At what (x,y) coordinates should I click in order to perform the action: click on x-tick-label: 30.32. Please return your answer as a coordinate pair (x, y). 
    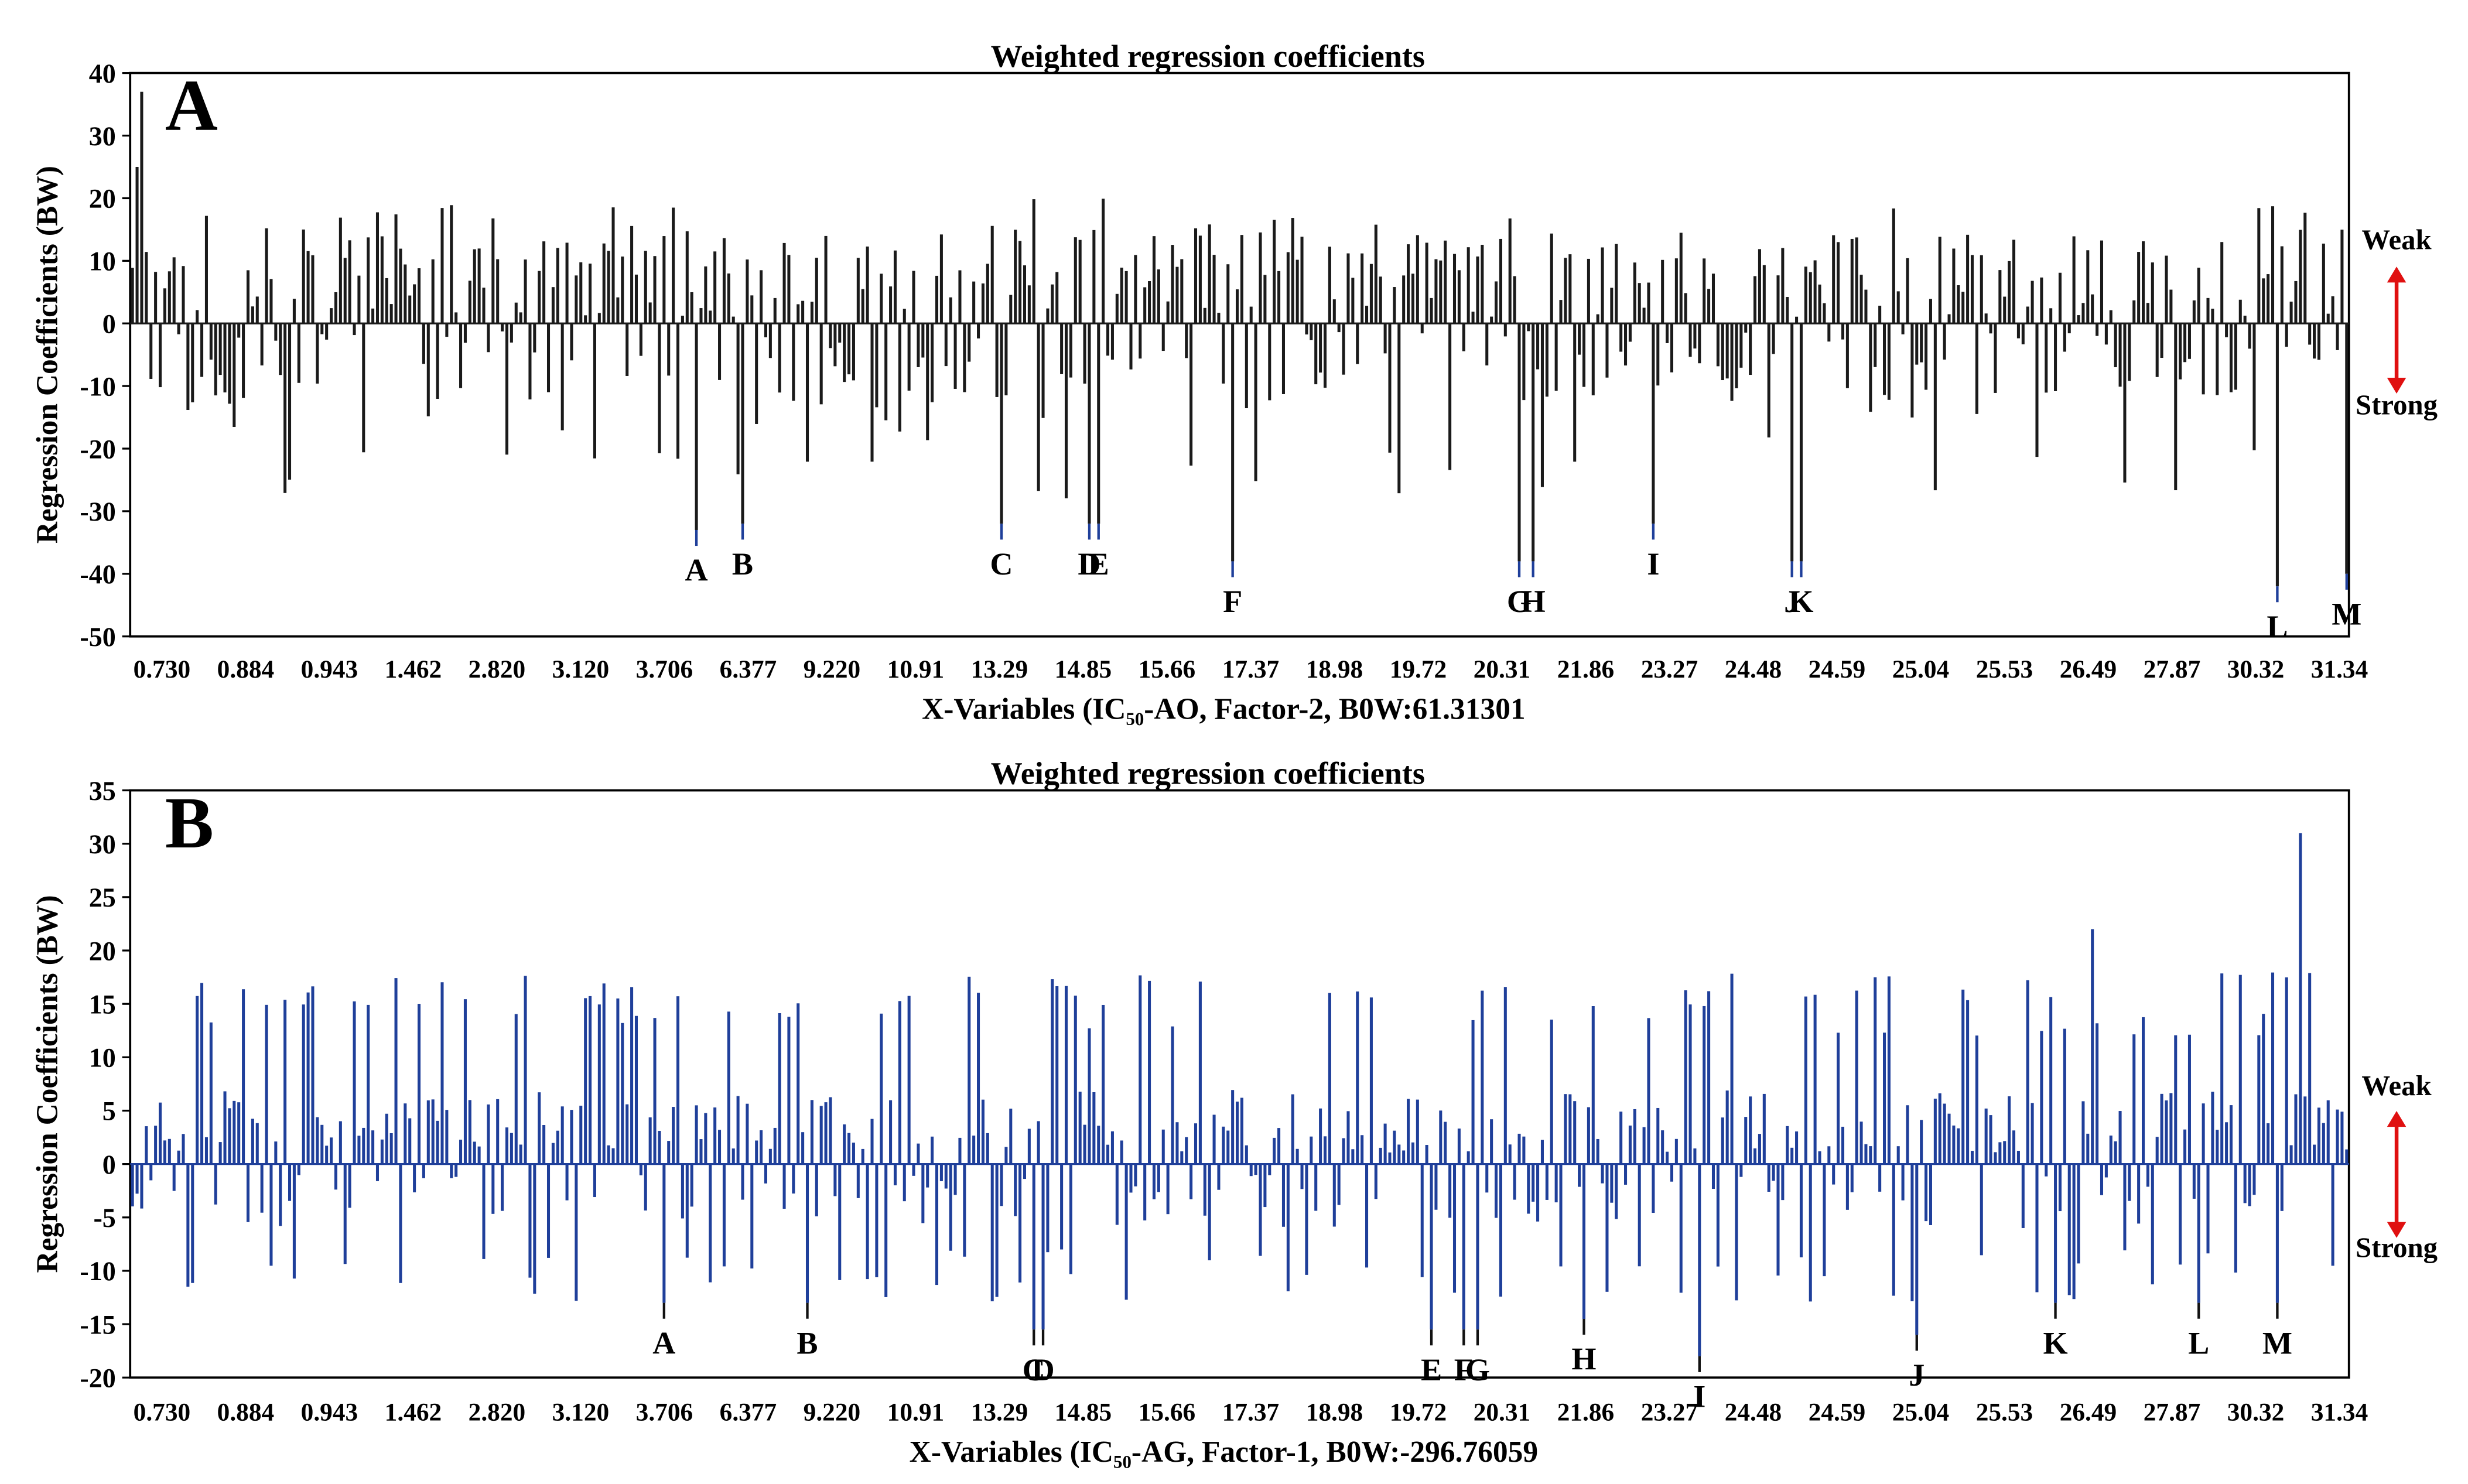
    Looking at the image, I should click on (2256, 669).